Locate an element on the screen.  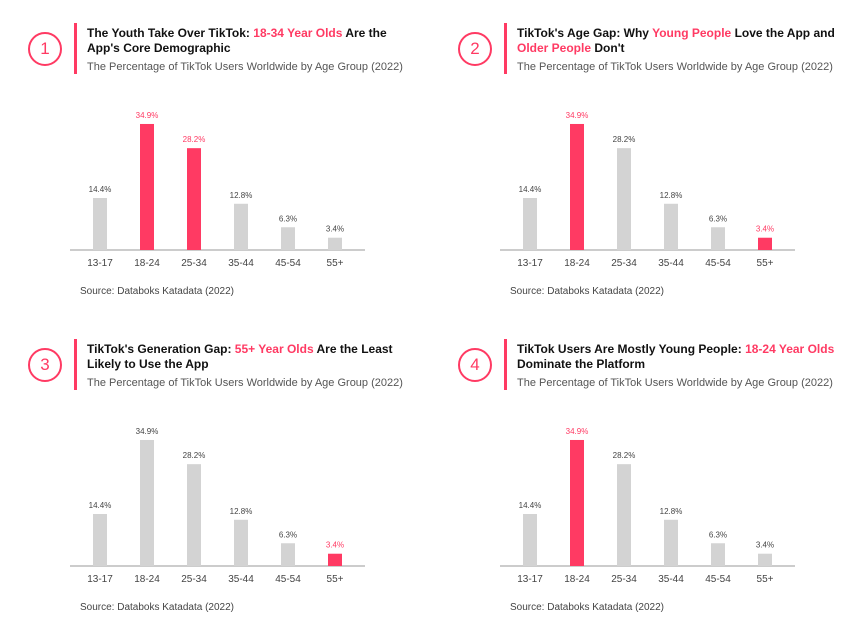
title-text: Dominate the Platform is located at coordinates (581, 364).